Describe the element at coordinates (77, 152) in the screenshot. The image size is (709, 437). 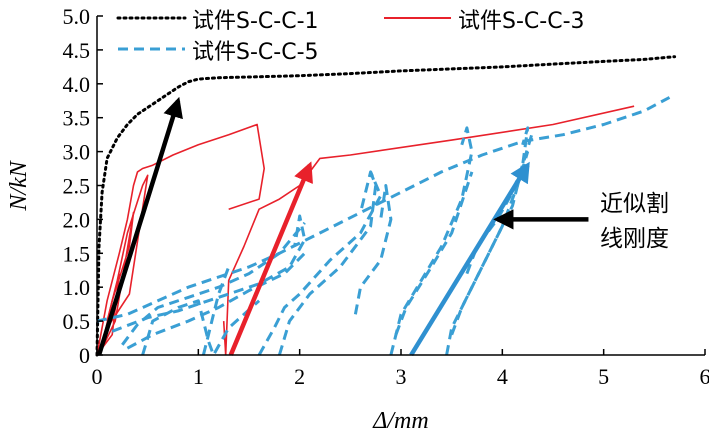
I see `y-tick-label: 3.0` at that location.